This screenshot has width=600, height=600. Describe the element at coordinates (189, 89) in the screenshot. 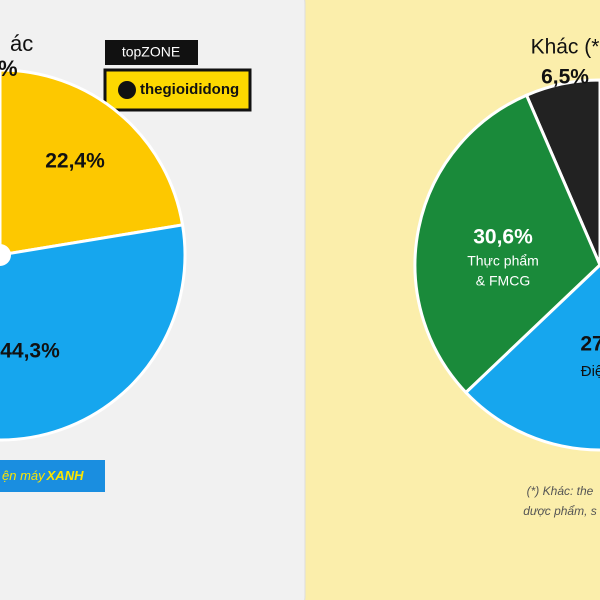

I see `tgdd-text: thegioididong` at that location.